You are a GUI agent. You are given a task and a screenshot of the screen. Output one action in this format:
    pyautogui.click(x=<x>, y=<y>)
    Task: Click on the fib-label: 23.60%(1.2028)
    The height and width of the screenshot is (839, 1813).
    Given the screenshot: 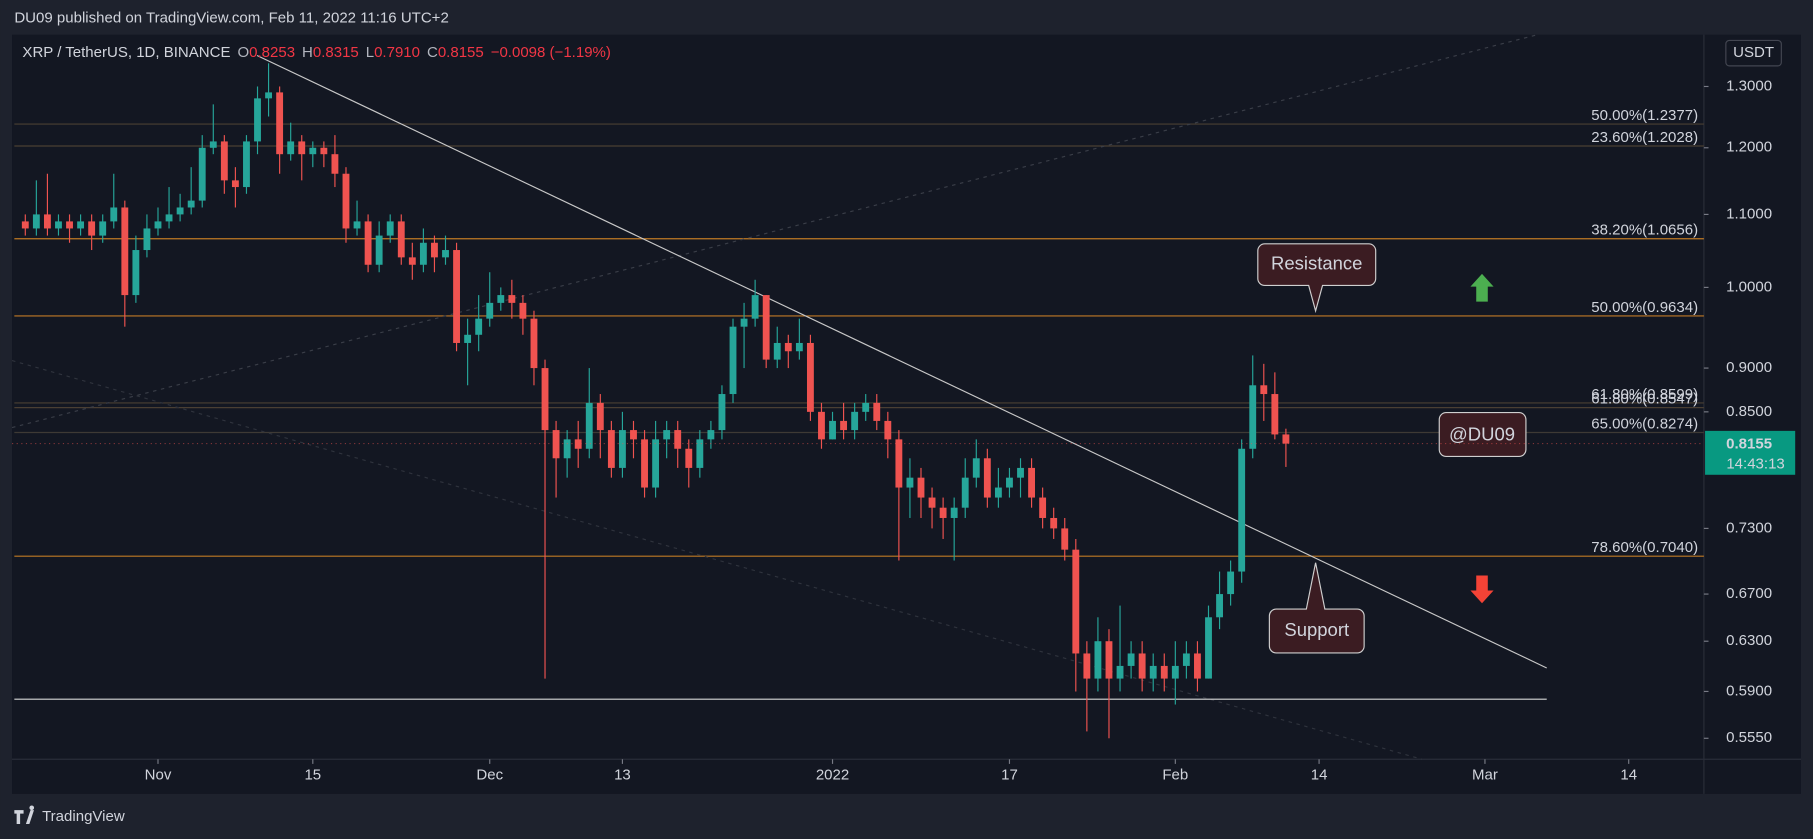 What is the action you would take?
    pyautogui.click(x=1644, y=137)
    